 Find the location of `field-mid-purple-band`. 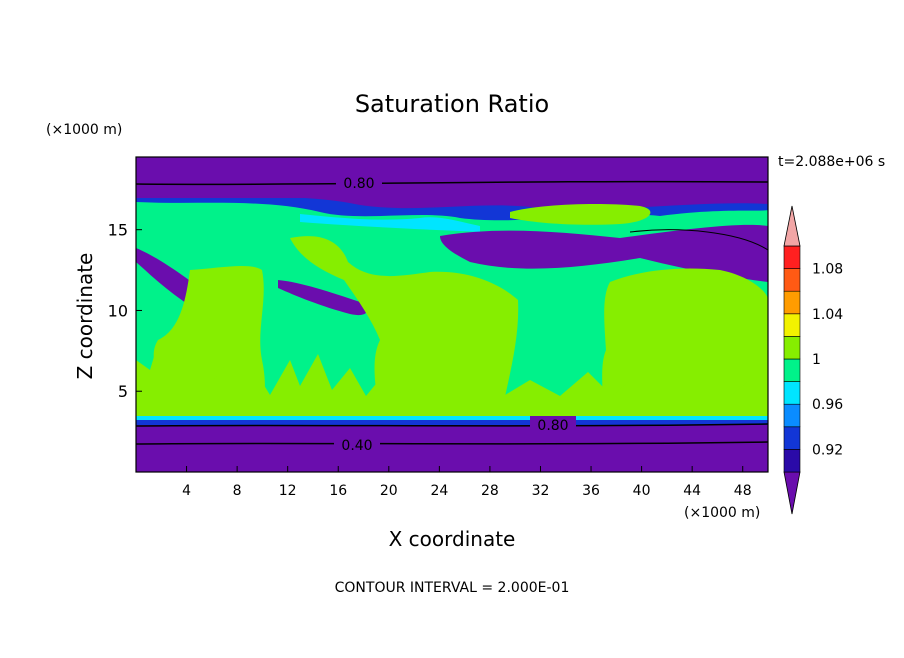

field-mid-purple-band is located at coordinates (604, 253).